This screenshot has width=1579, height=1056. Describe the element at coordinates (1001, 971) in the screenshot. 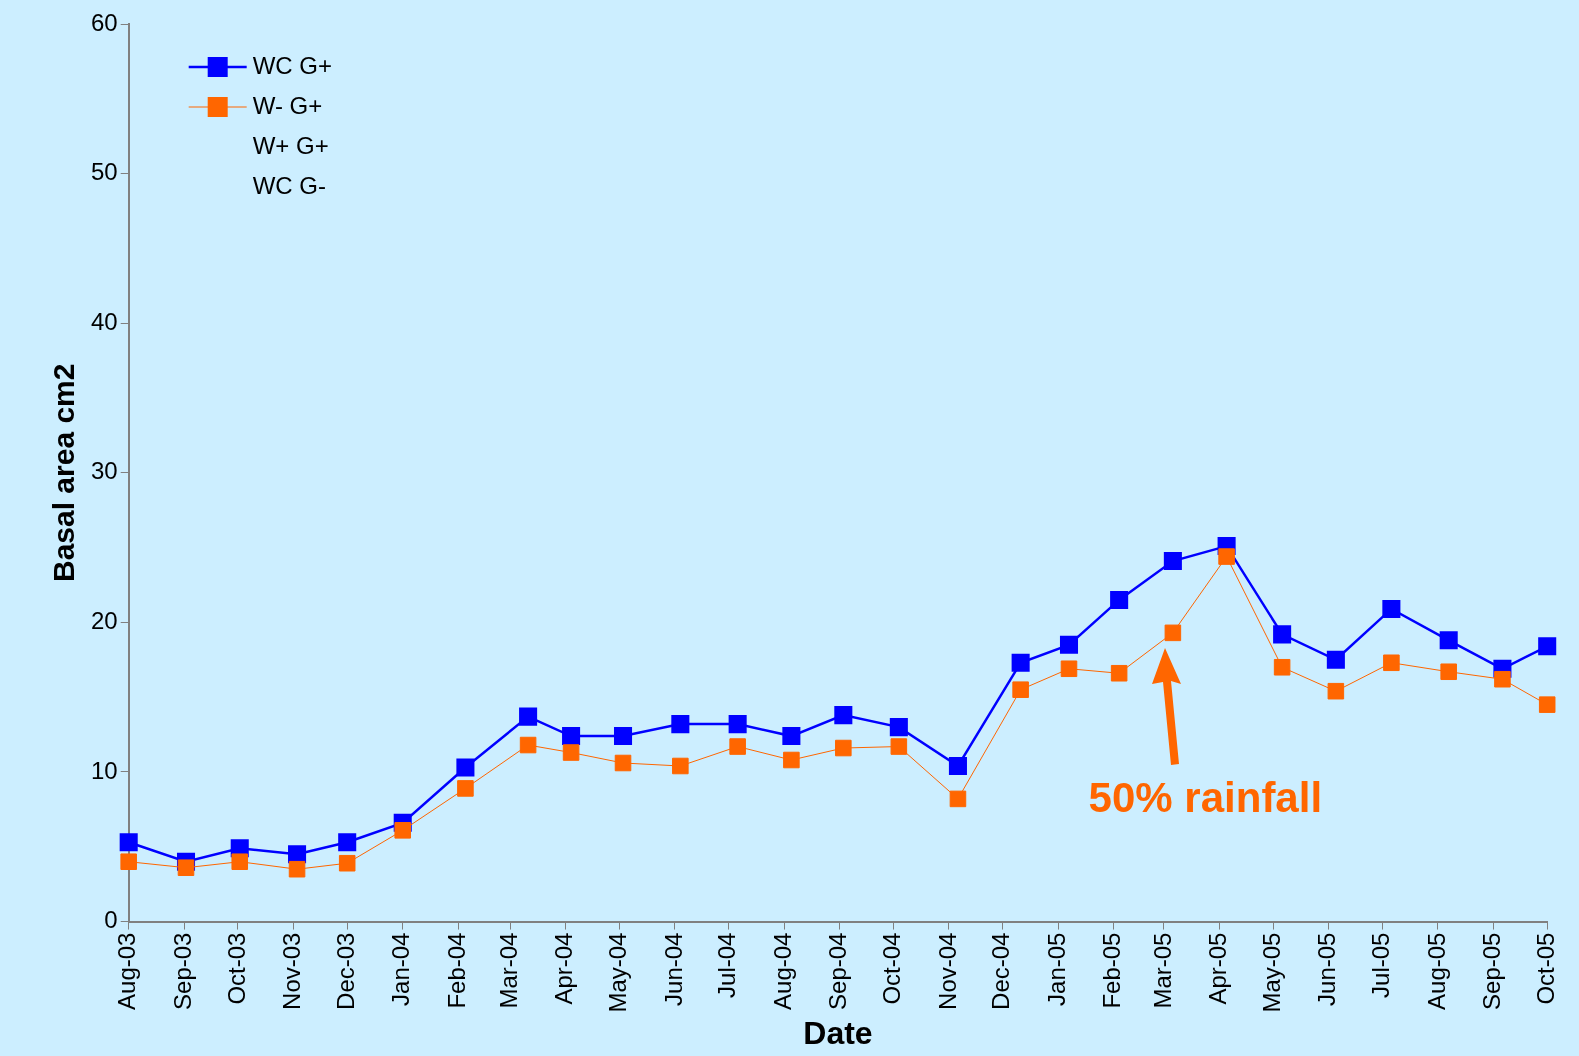

I see `x-tick-label: Dec-04` at that location.